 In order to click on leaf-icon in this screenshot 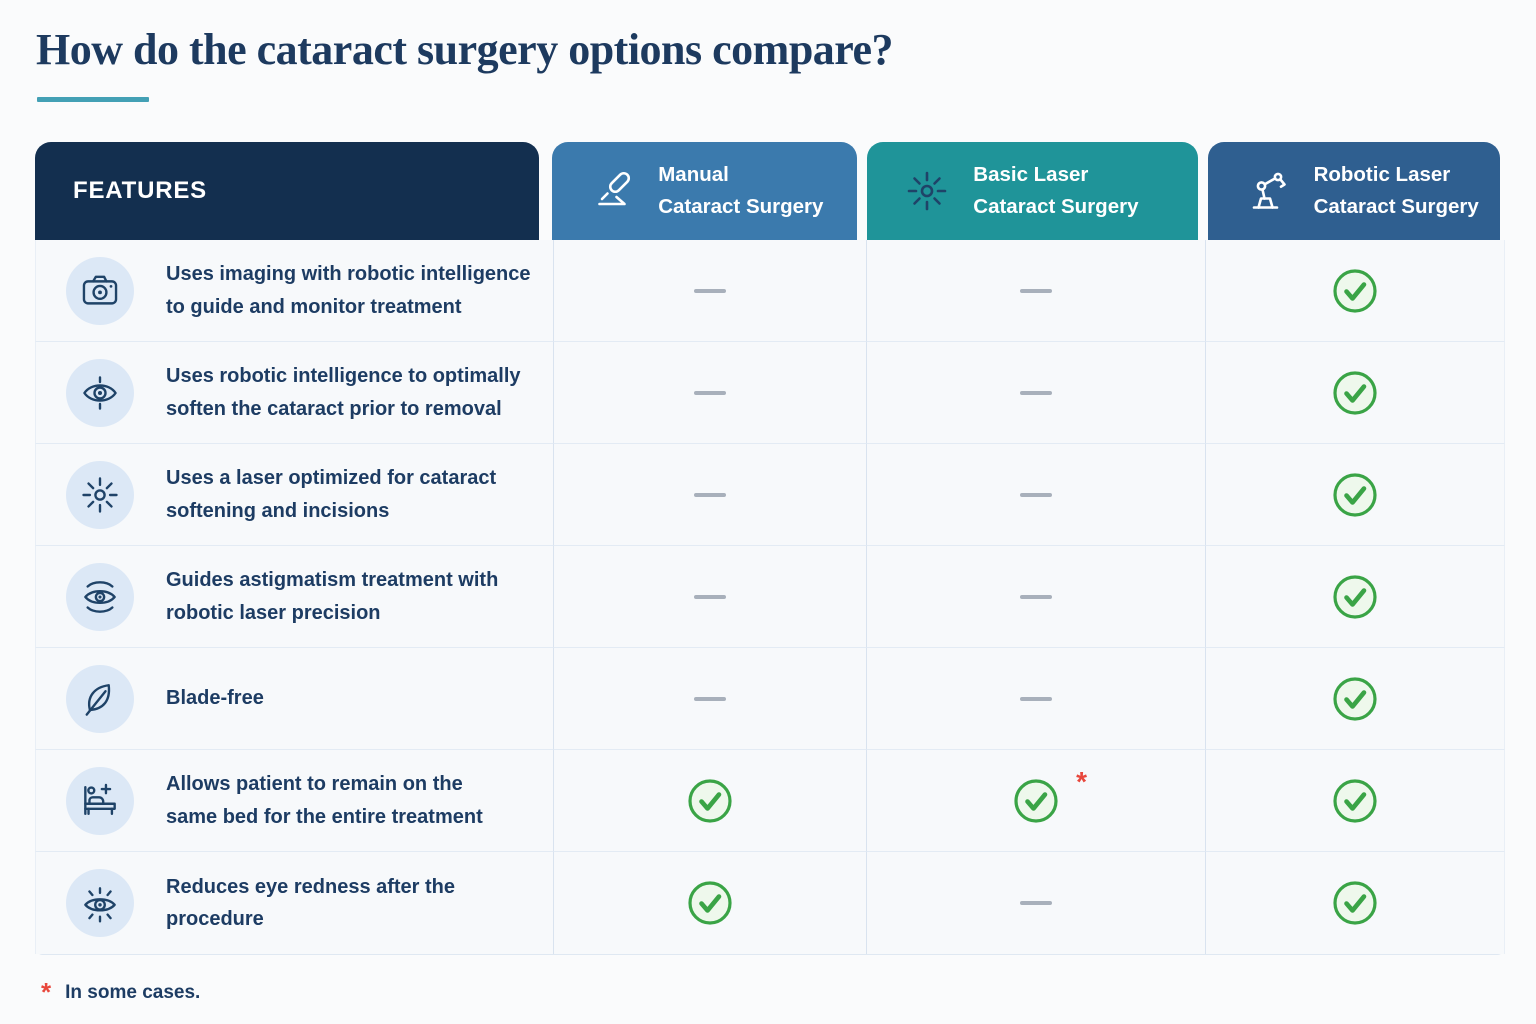, I will do `click(100, 698)`.